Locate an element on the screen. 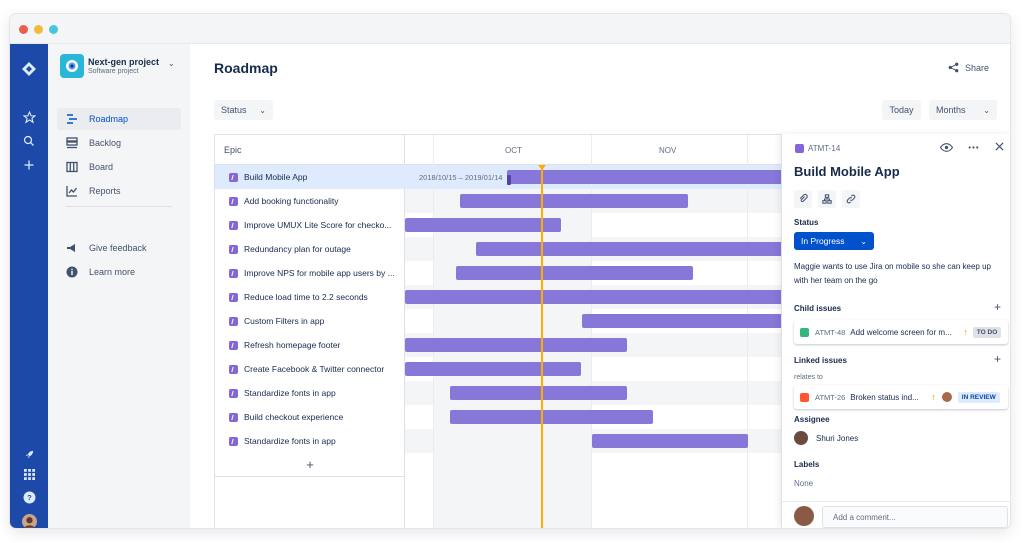  sidebar-divider is located at coordinates (119, 206).